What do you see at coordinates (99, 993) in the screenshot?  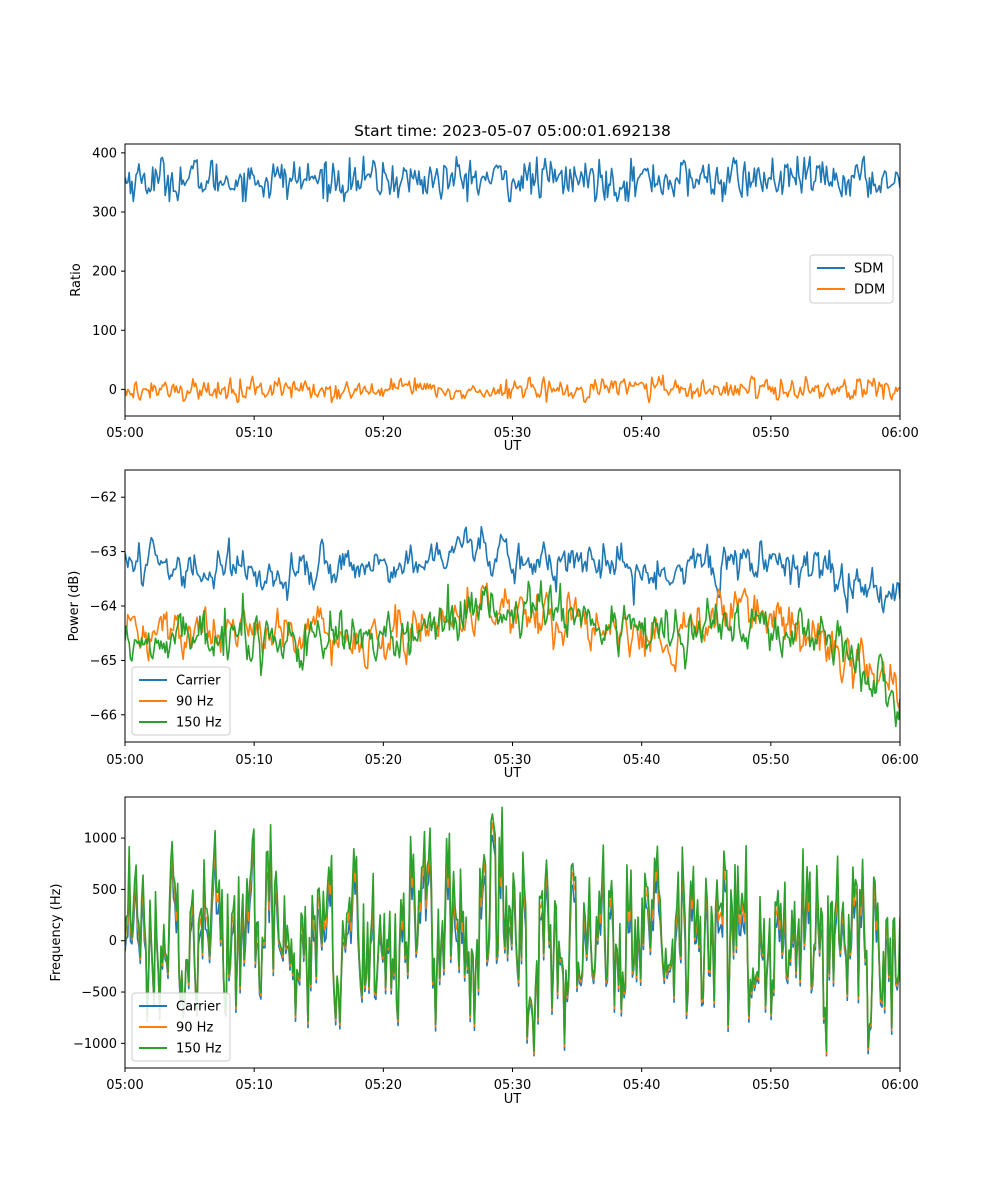 I see `y-tick-label: −500` at bounding box center [99, 993].